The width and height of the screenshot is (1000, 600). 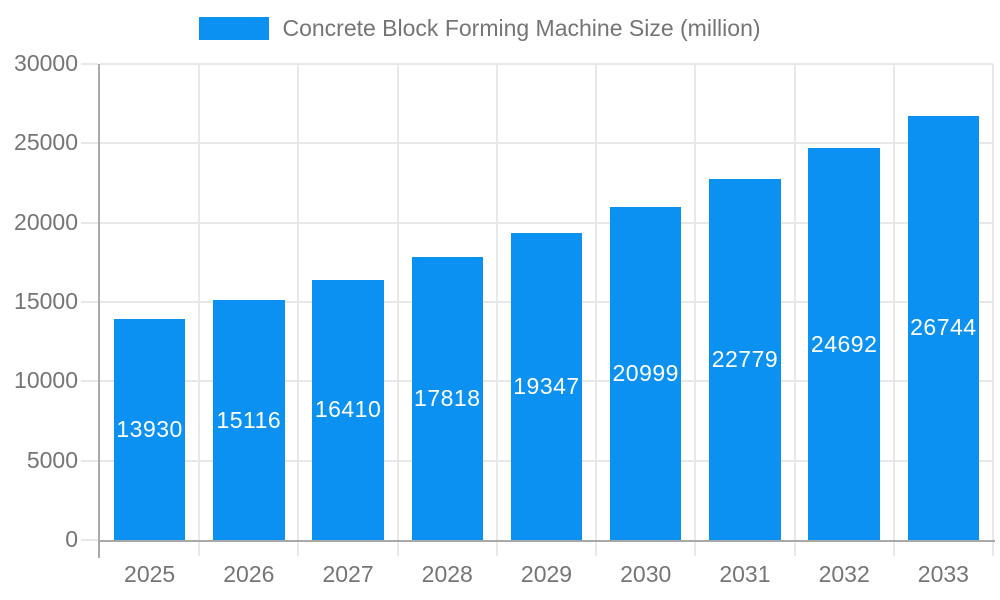 I want to click on y-tick-label: 25000, so click(x=46, y=142).